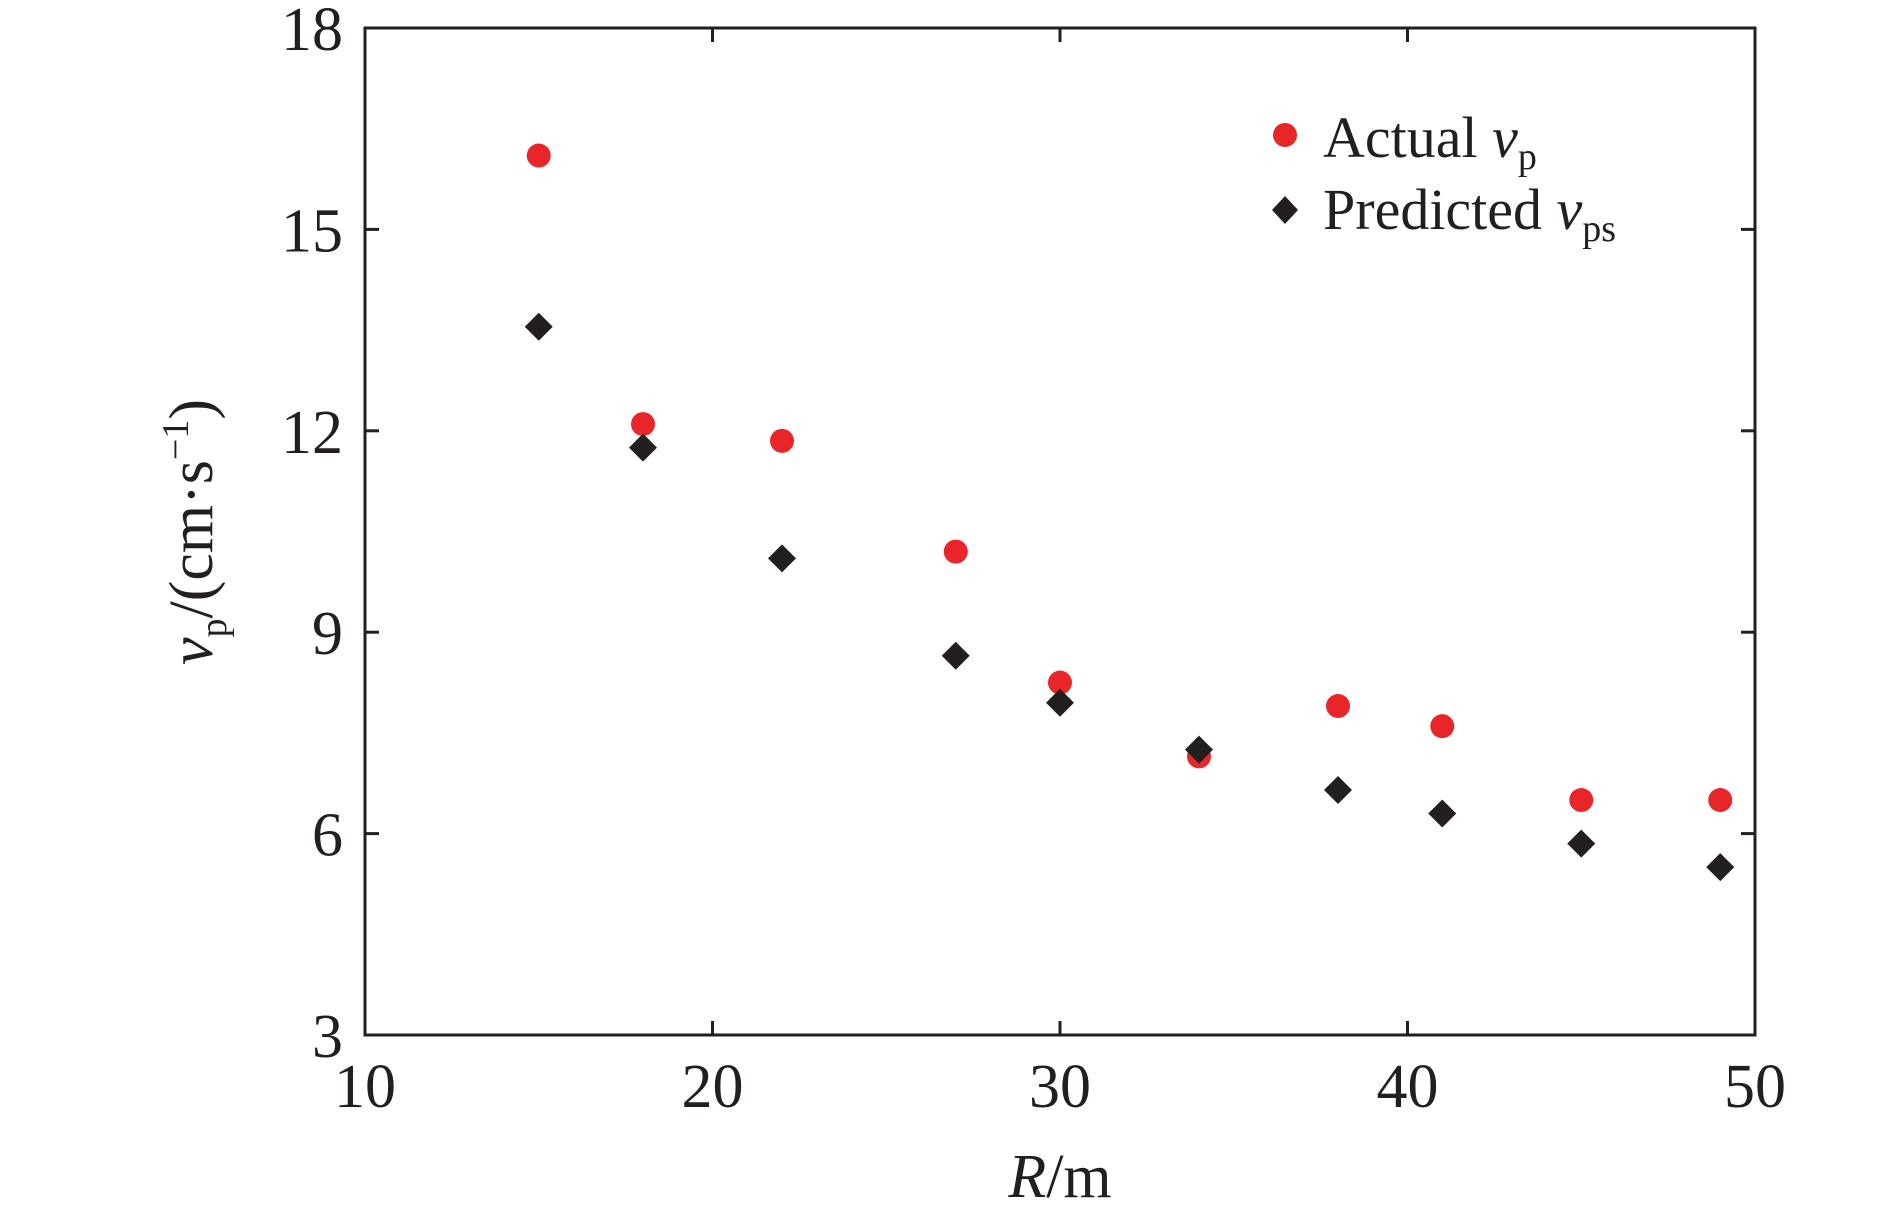 The width and height of the screenshot is (1890, 1207). I want to click on legend-item-predicted: Predicted vps, so click(1444, 213).